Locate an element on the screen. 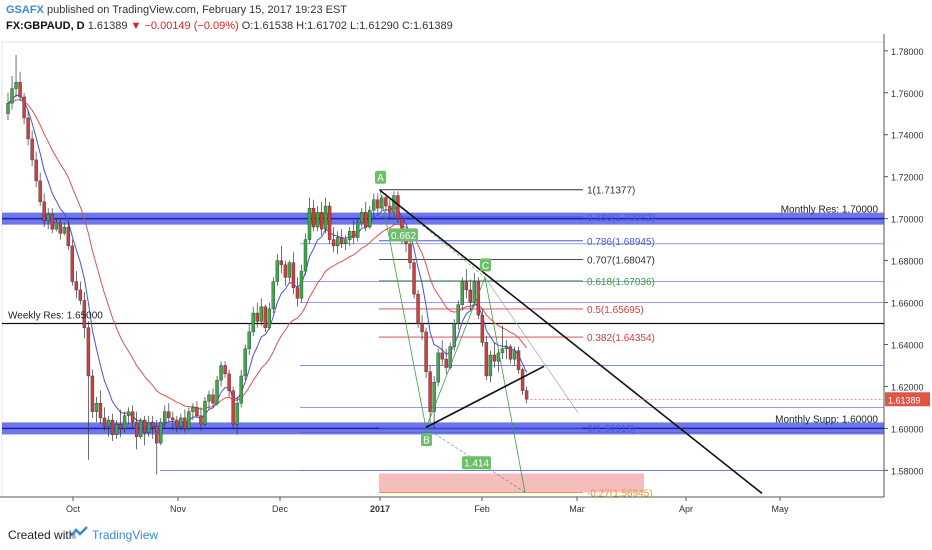  pattern-point-b-label: B is located at coordinates (426, 441).